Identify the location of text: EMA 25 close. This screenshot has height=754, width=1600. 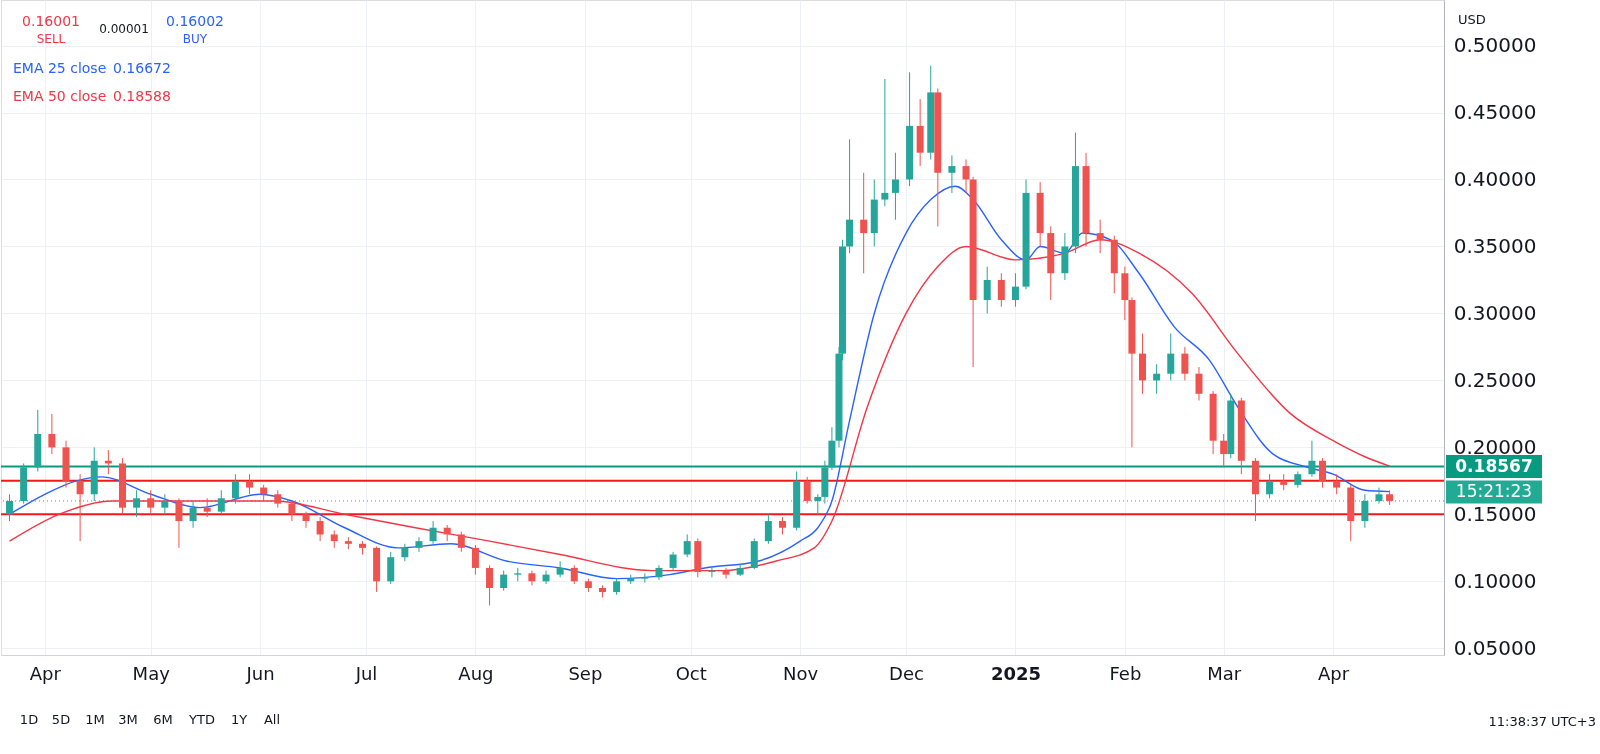
(60, 68).